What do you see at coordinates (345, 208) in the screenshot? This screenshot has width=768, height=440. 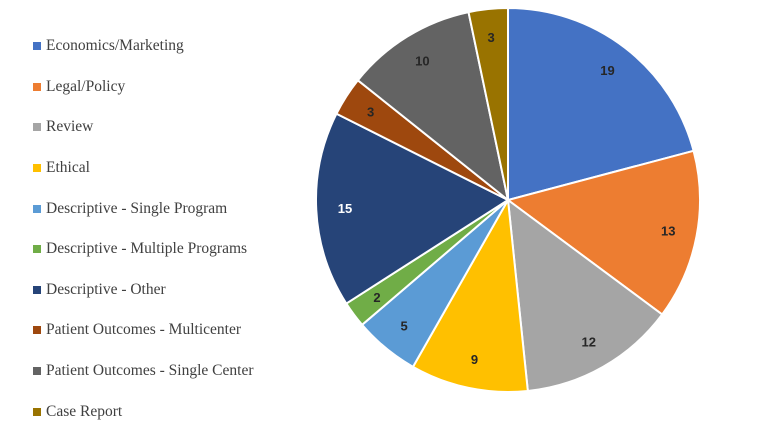 I see `slice-value-label: 15` at bounding box center [345, 208].